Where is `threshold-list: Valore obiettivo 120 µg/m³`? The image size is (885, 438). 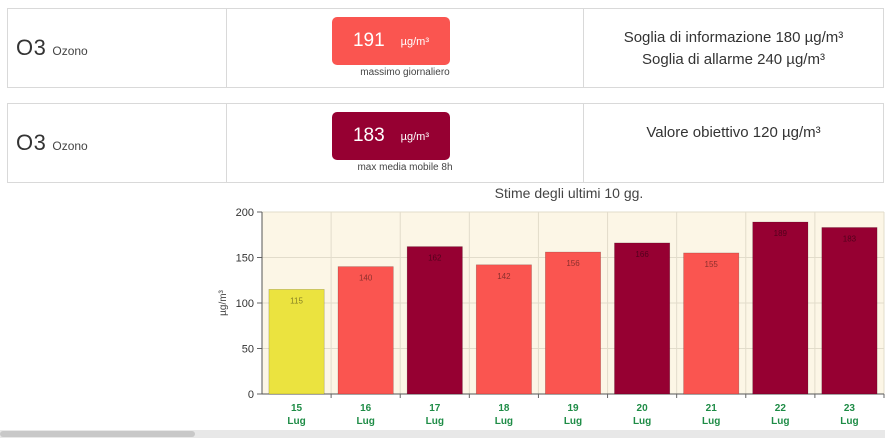
threshold-list: Valore obiettivo 120 µg/m³ is located at coordinates (733, 124).